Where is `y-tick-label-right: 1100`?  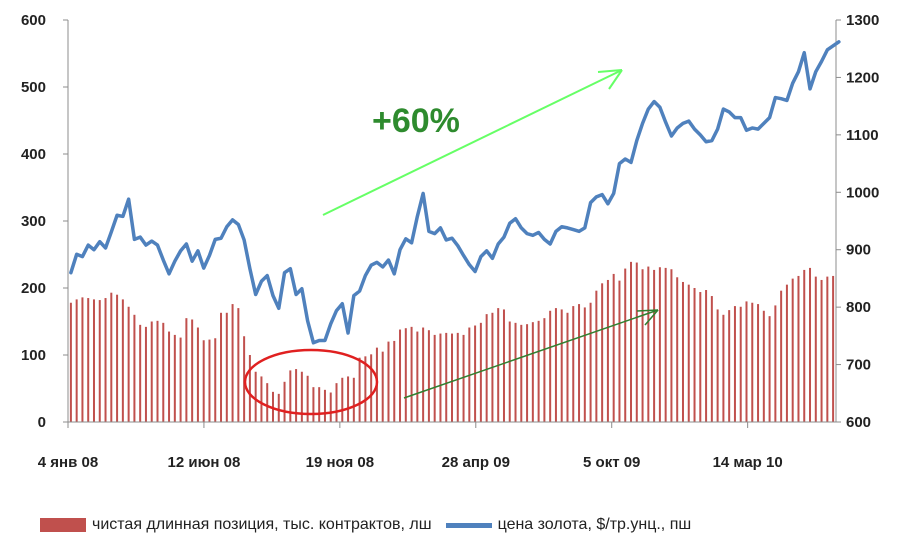
y-tick-label-right: 1100 is located at coordinates (862, 135).